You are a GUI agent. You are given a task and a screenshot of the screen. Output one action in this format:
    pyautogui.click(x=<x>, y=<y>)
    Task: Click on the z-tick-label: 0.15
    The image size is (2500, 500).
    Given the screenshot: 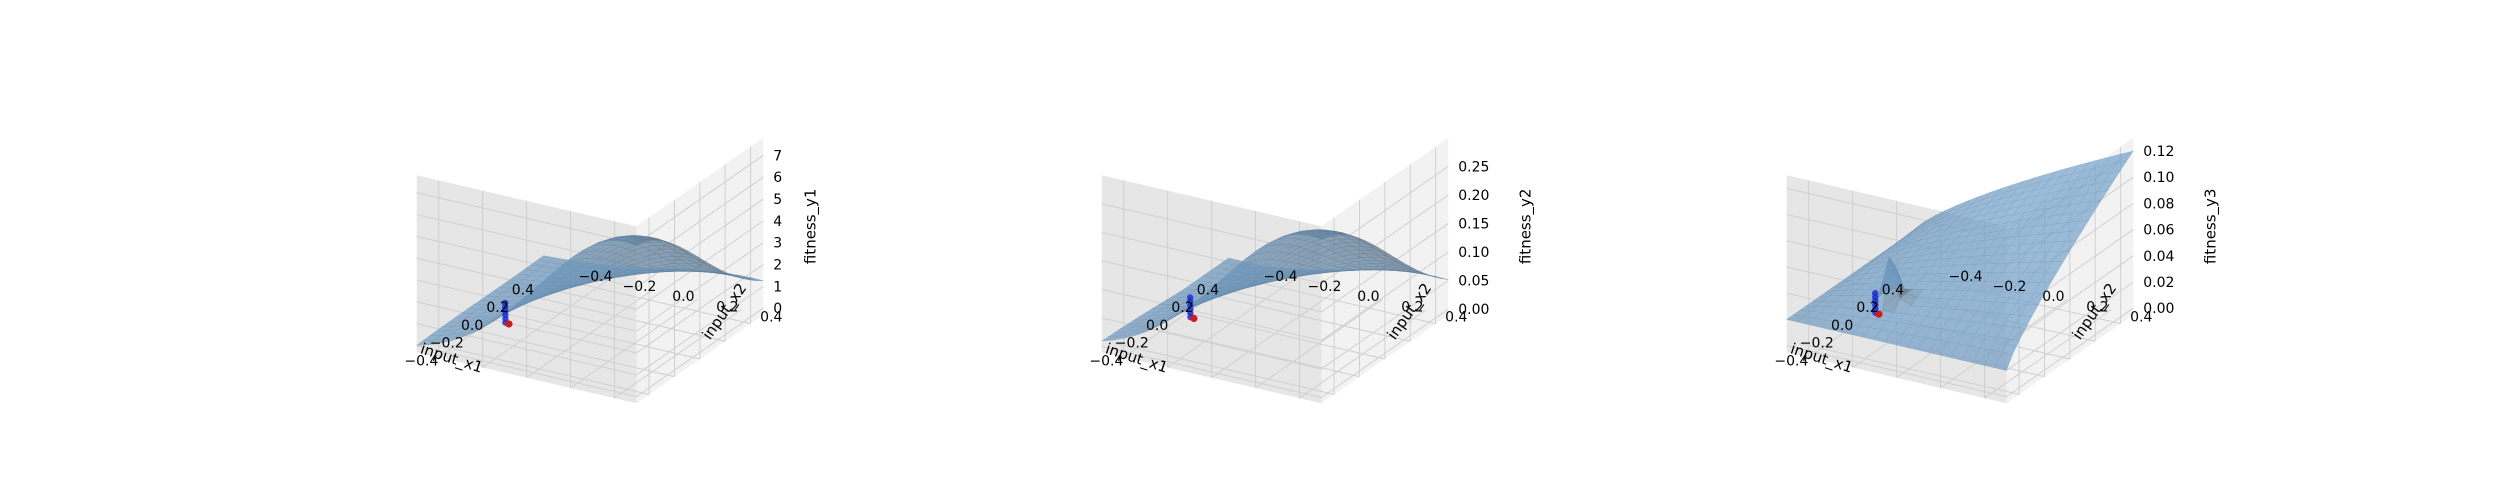 What is the action you would take?
    pyautogui.click(x=1473, y=224)
    